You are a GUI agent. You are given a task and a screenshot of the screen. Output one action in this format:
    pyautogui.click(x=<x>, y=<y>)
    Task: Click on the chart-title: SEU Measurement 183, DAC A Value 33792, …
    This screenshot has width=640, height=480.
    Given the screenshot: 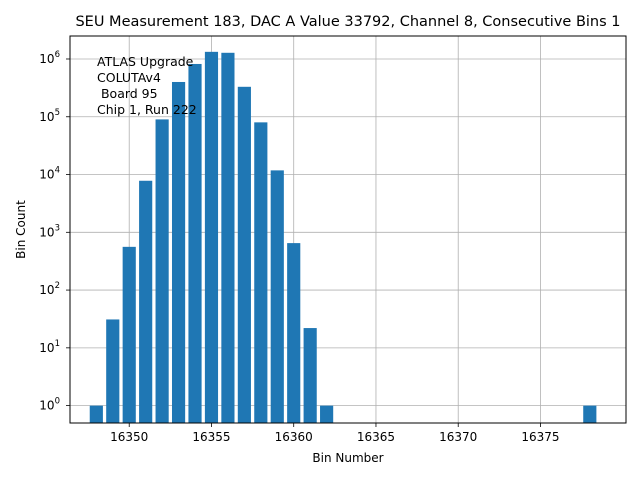 What is the action you would take?
    pyautogui.click(x=347, y=22)
    